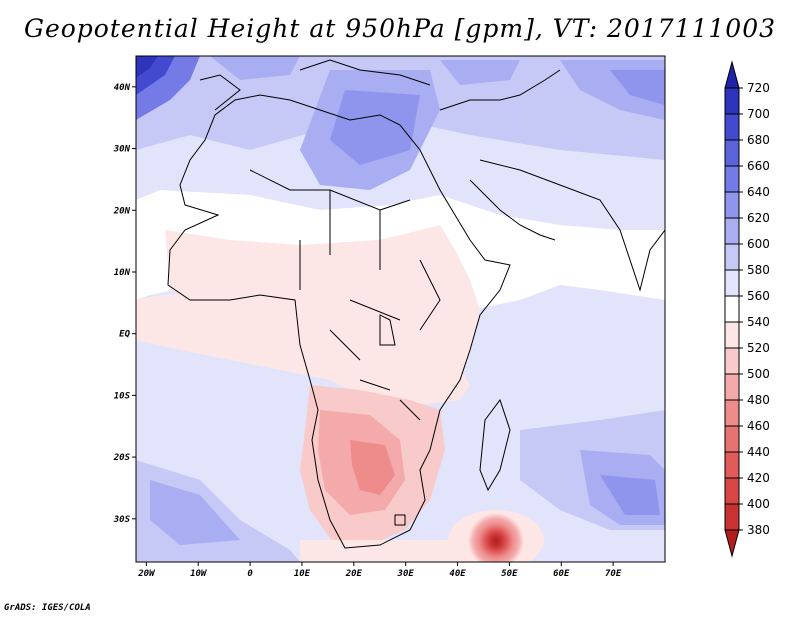 The width and height of the screenshot is (800, 618). I want to click on longitude-axis: 20W 10W 0 10E 20E 30E 40E 50E 60E 70E, so click(379, 570).